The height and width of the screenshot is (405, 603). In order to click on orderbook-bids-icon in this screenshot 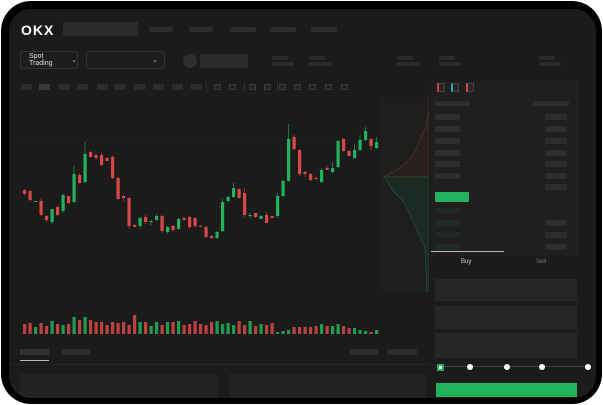, I will do `click(455, 87)`.